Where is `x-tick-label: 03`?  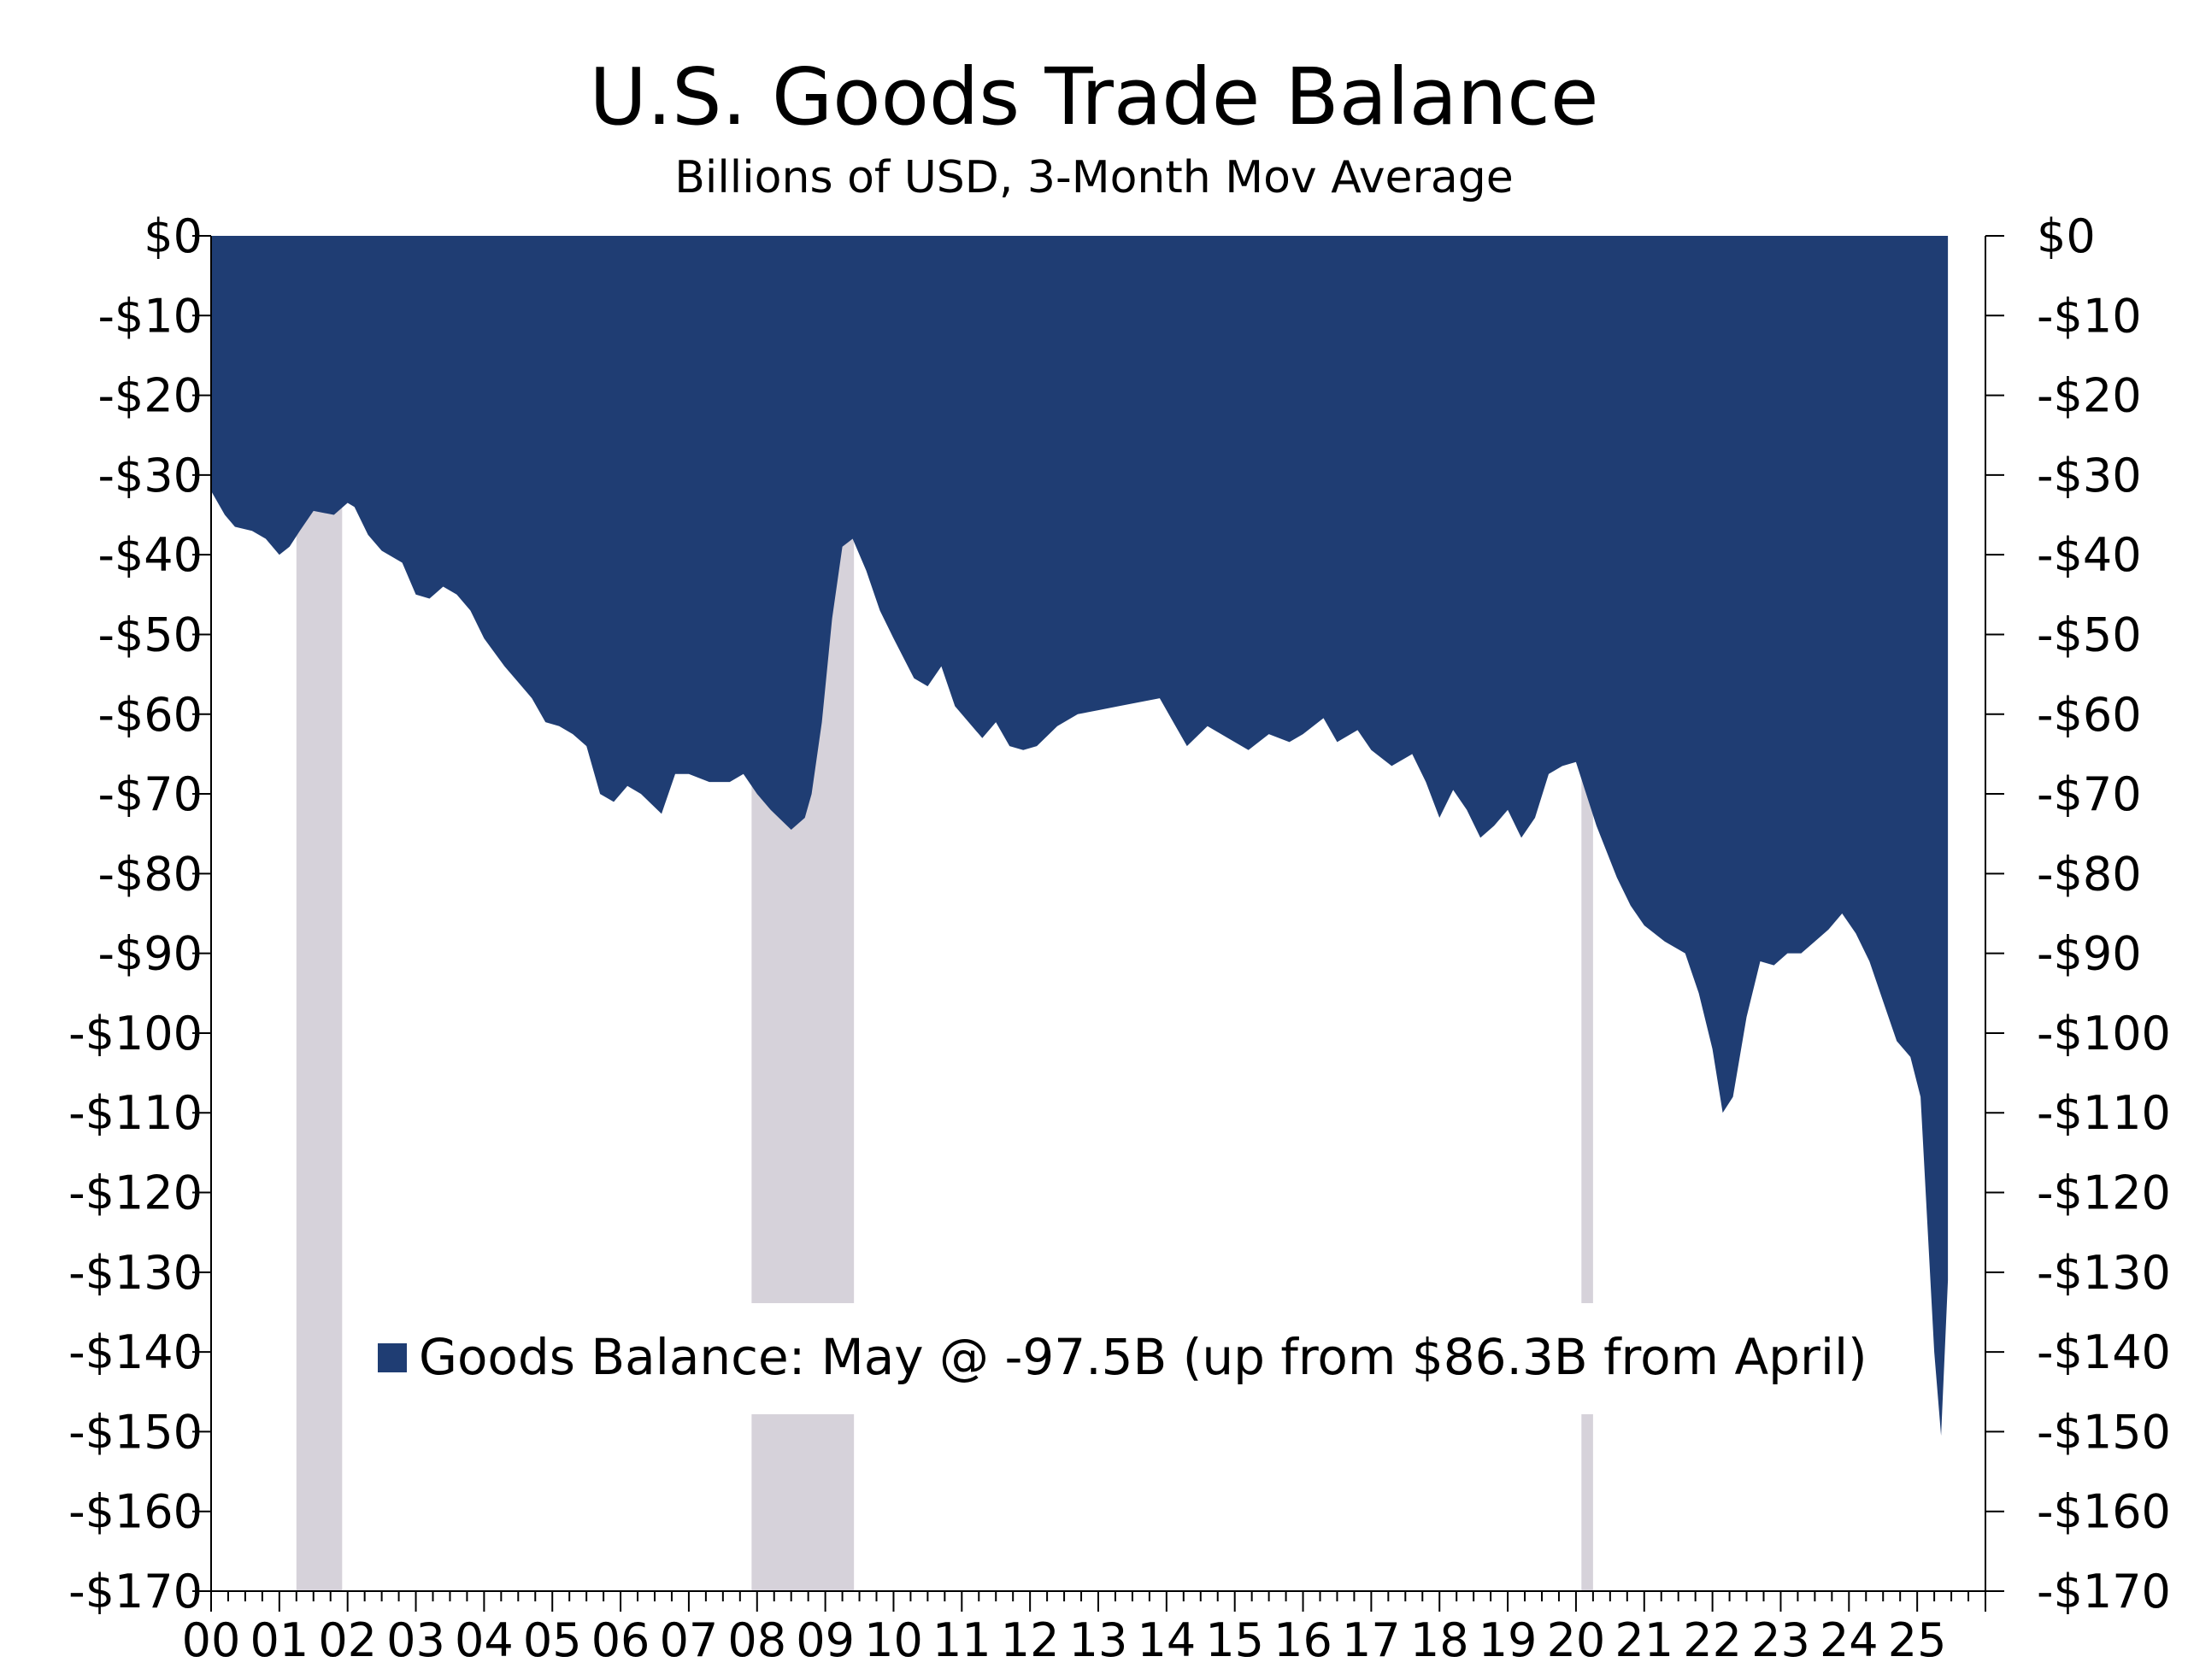 x-tick-label: 03 is located at coordinates (415, 1640).